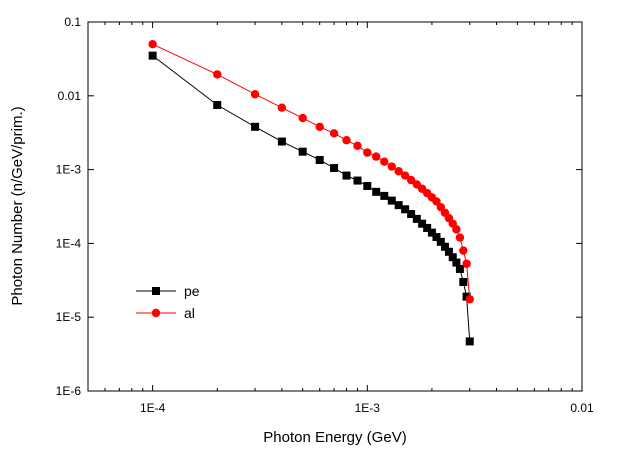  I want to click on y-tick-label: 1E-3, so click(69, 170).